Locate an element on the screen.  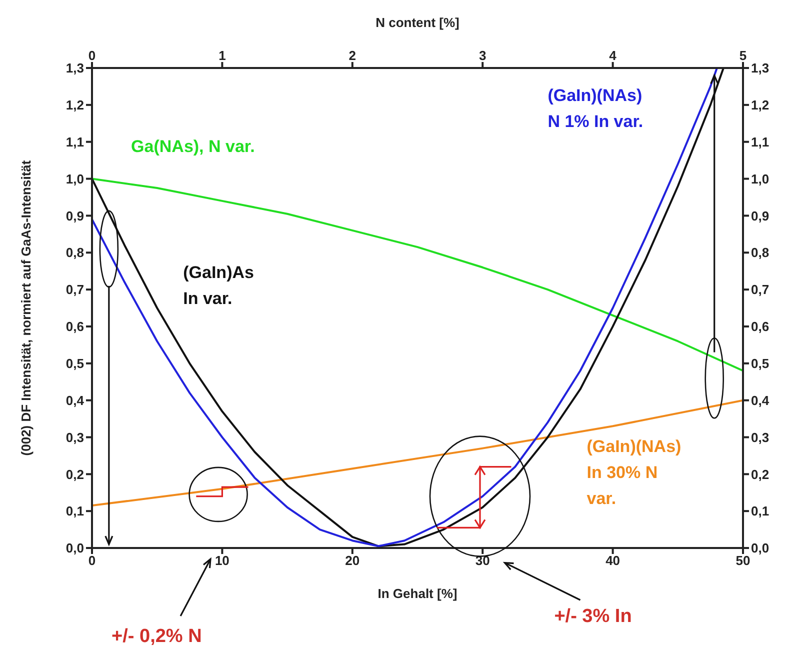
y2-tick-label: 0,5 is located at coordinates (760, 363).